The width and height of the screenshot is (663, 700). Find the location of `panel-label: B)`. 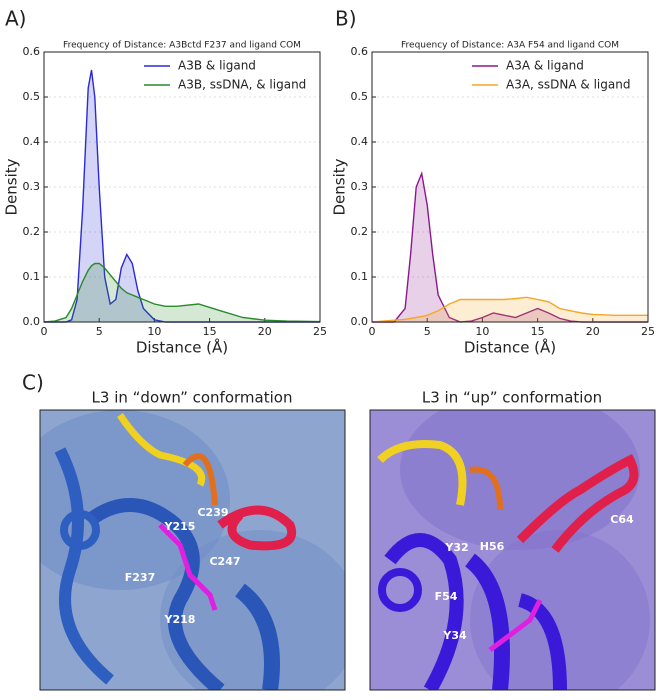

panel-label: B) is located at coordinates (346, 19).